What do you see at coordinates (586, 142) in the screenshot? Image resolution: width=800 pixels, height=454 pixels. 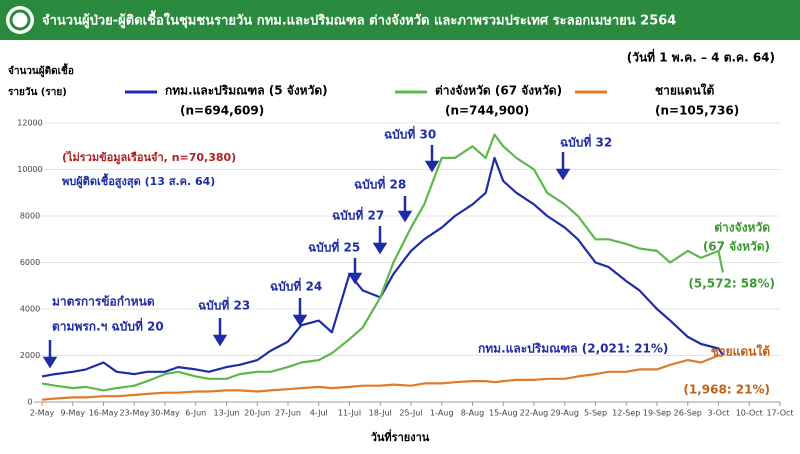 I see `annotation: ฉบับที่ 32` at bounding box center [586, 142].